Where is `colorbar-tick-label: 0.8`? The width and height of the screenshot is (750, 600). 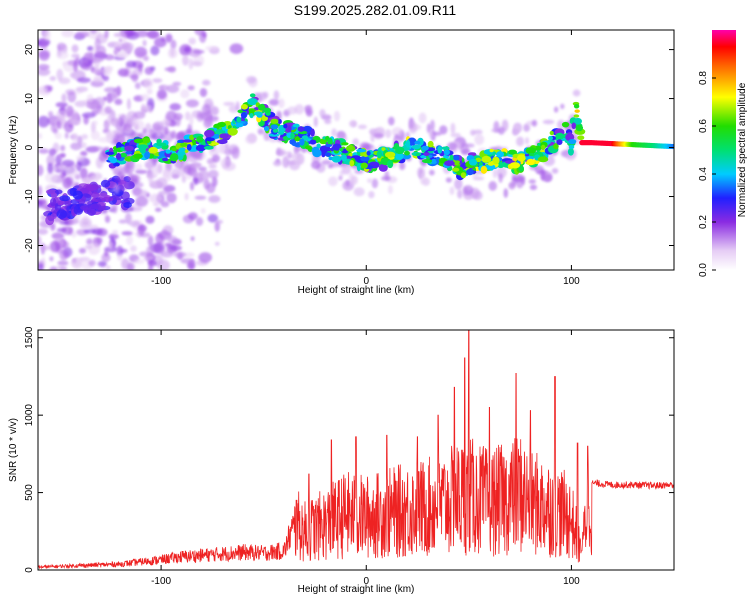 colorbar-tick-label: 0.8 is located at coordinates (703, 78).